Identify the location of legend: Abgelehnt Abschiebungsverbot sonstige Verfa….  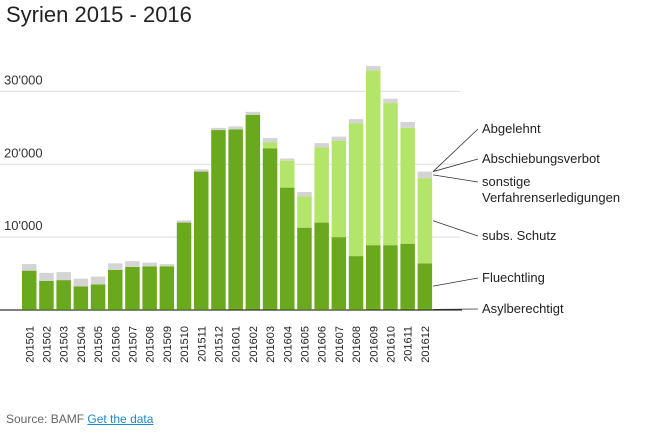
(526, 218).